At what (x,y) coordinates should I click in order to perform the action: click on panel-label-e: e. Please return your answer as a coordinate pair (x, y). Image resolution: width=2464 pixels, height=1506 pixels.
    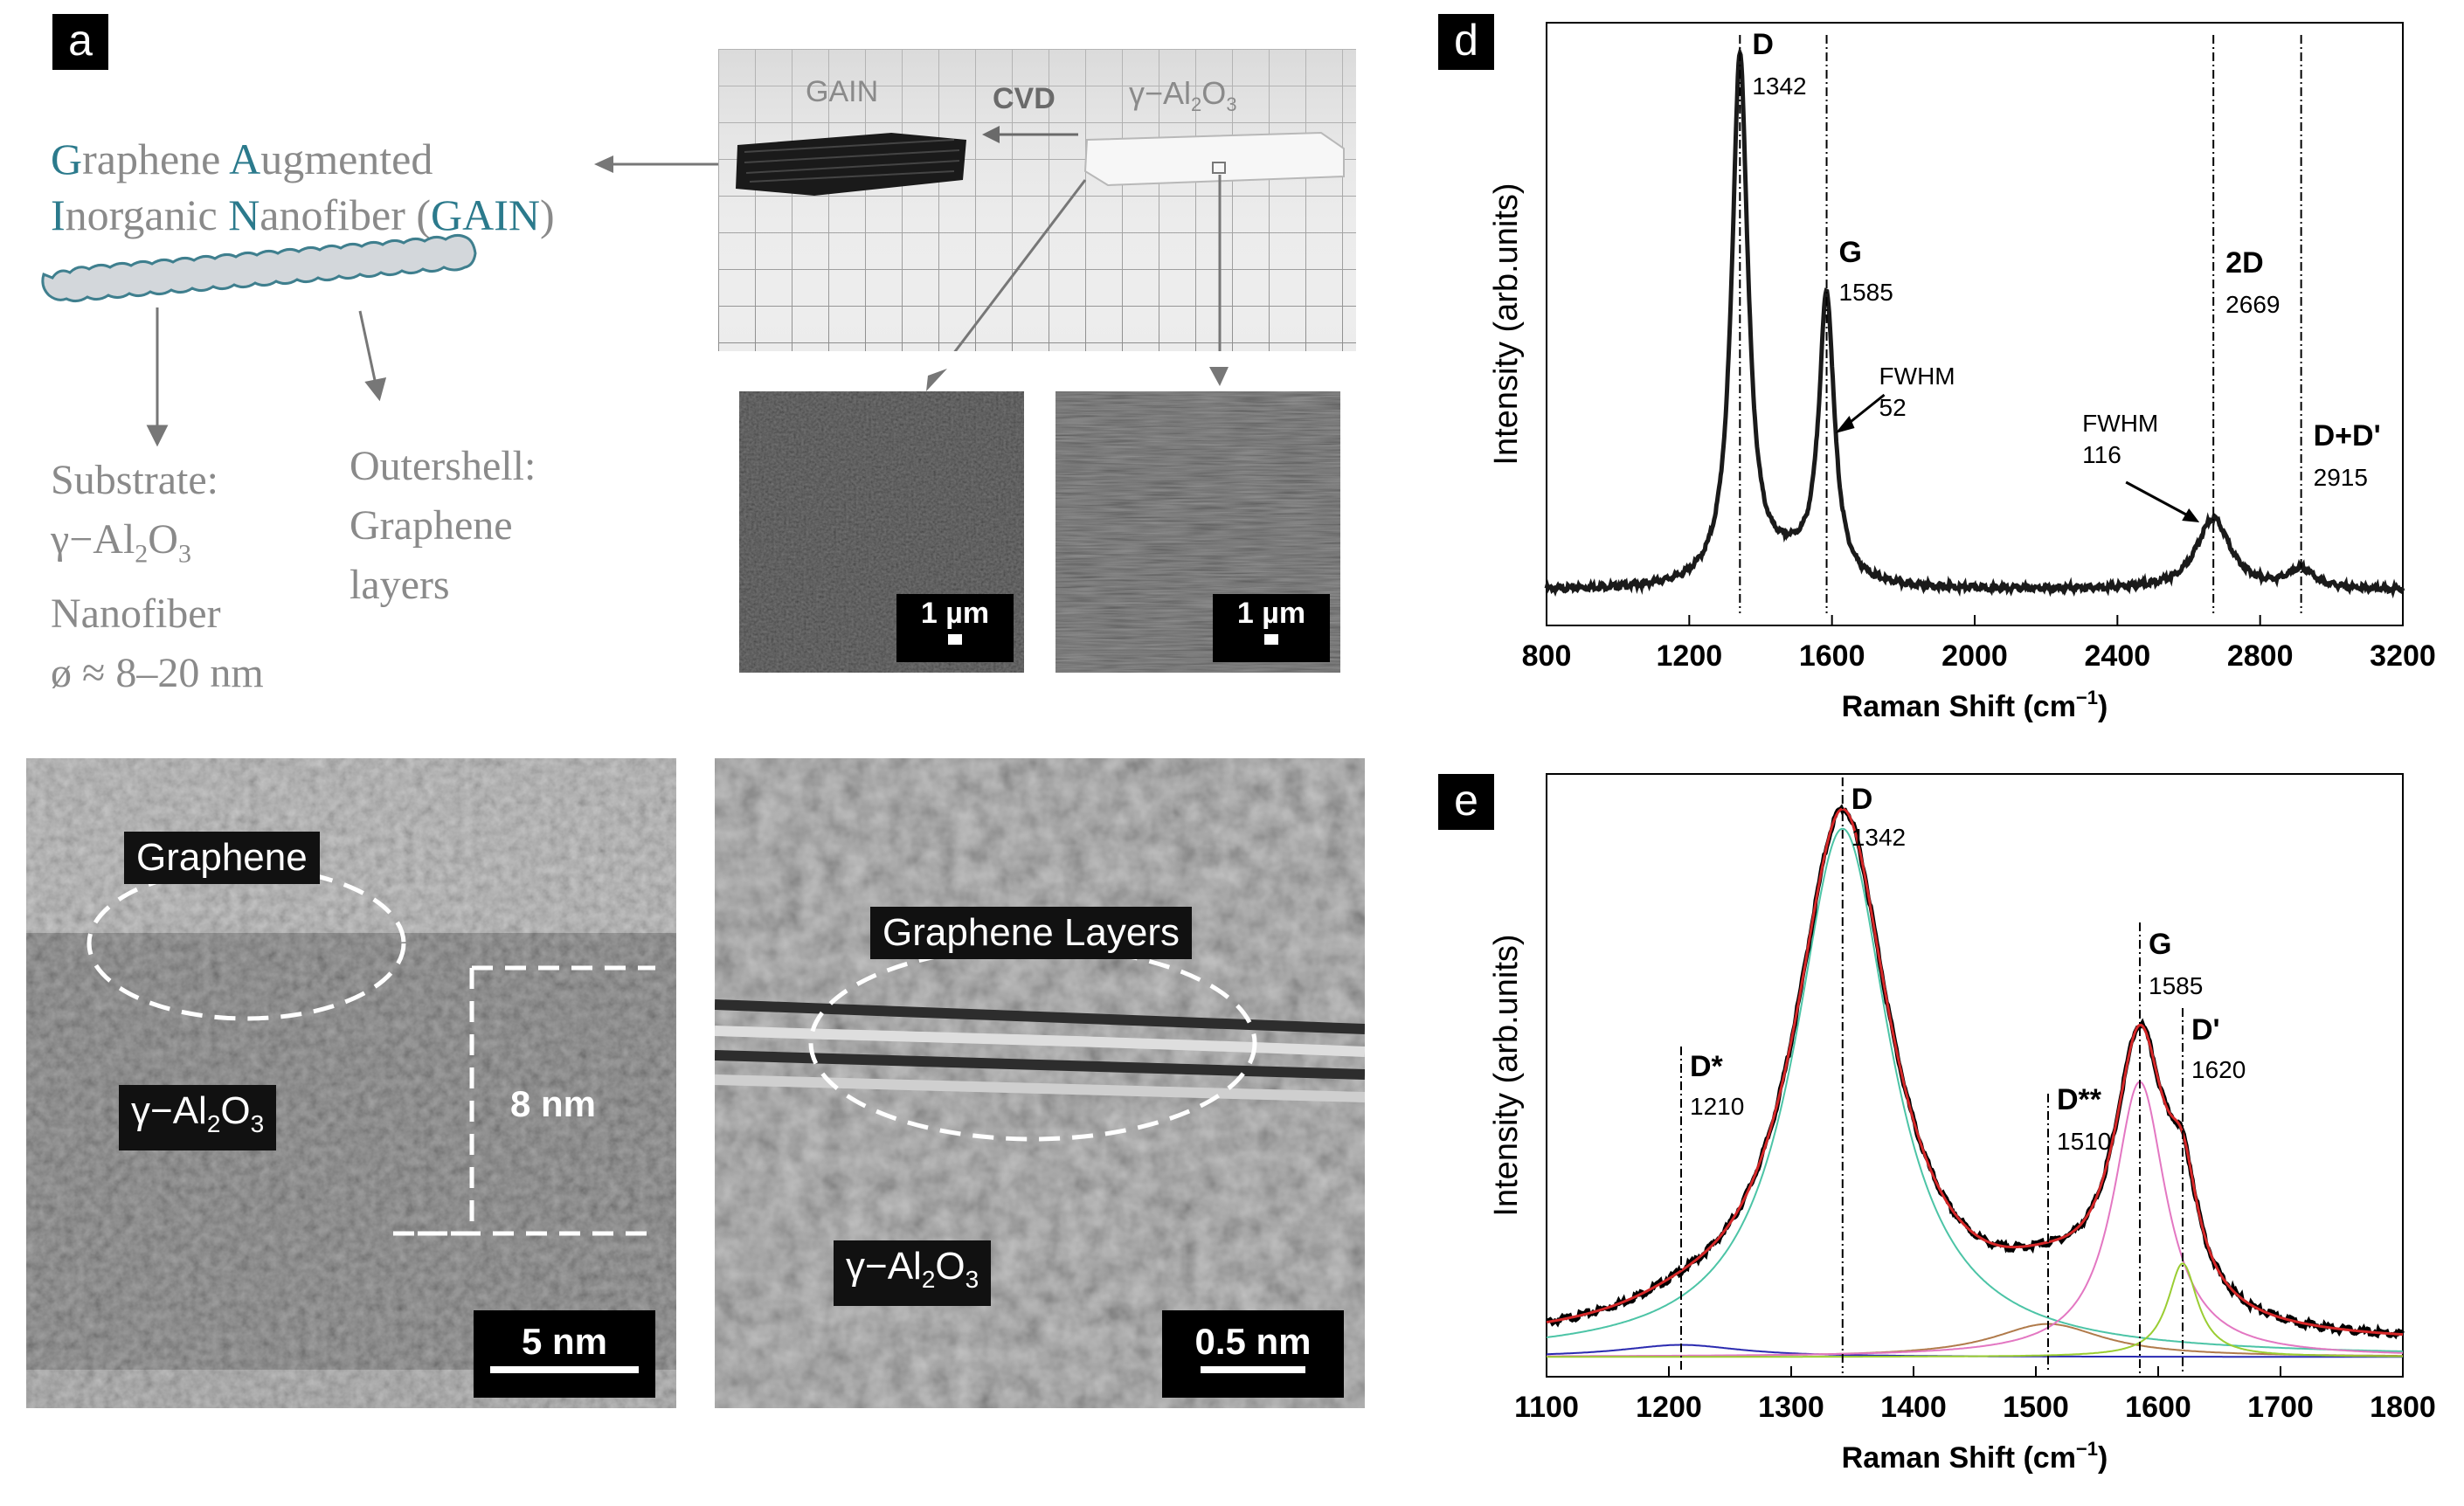
    Looking at the image, I should click on (1466, 802).